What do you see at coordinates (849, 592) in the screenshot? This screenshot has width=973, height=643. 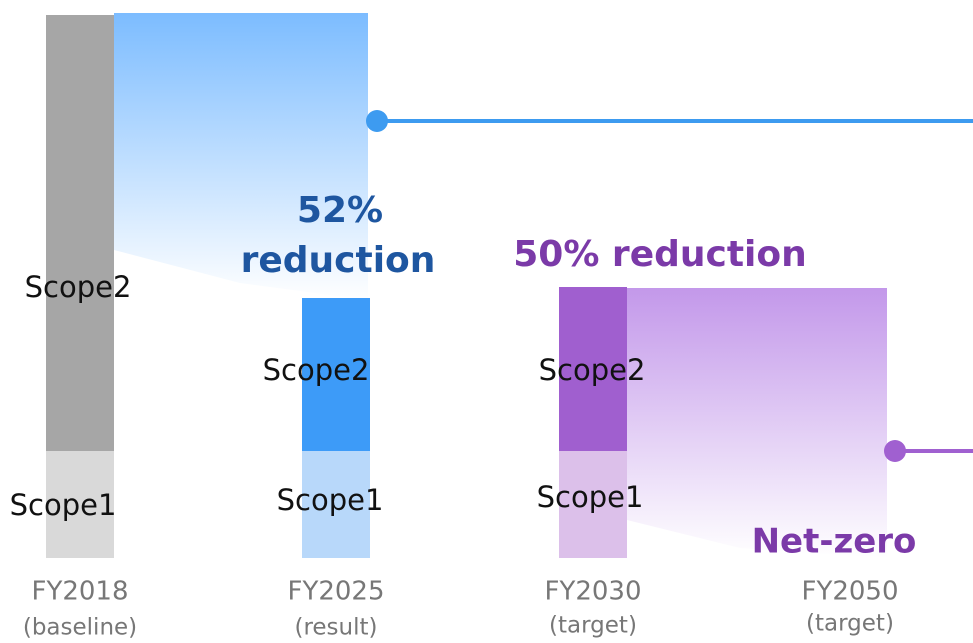 I see `category-label: FY2050` at bounding box center [849, 592].